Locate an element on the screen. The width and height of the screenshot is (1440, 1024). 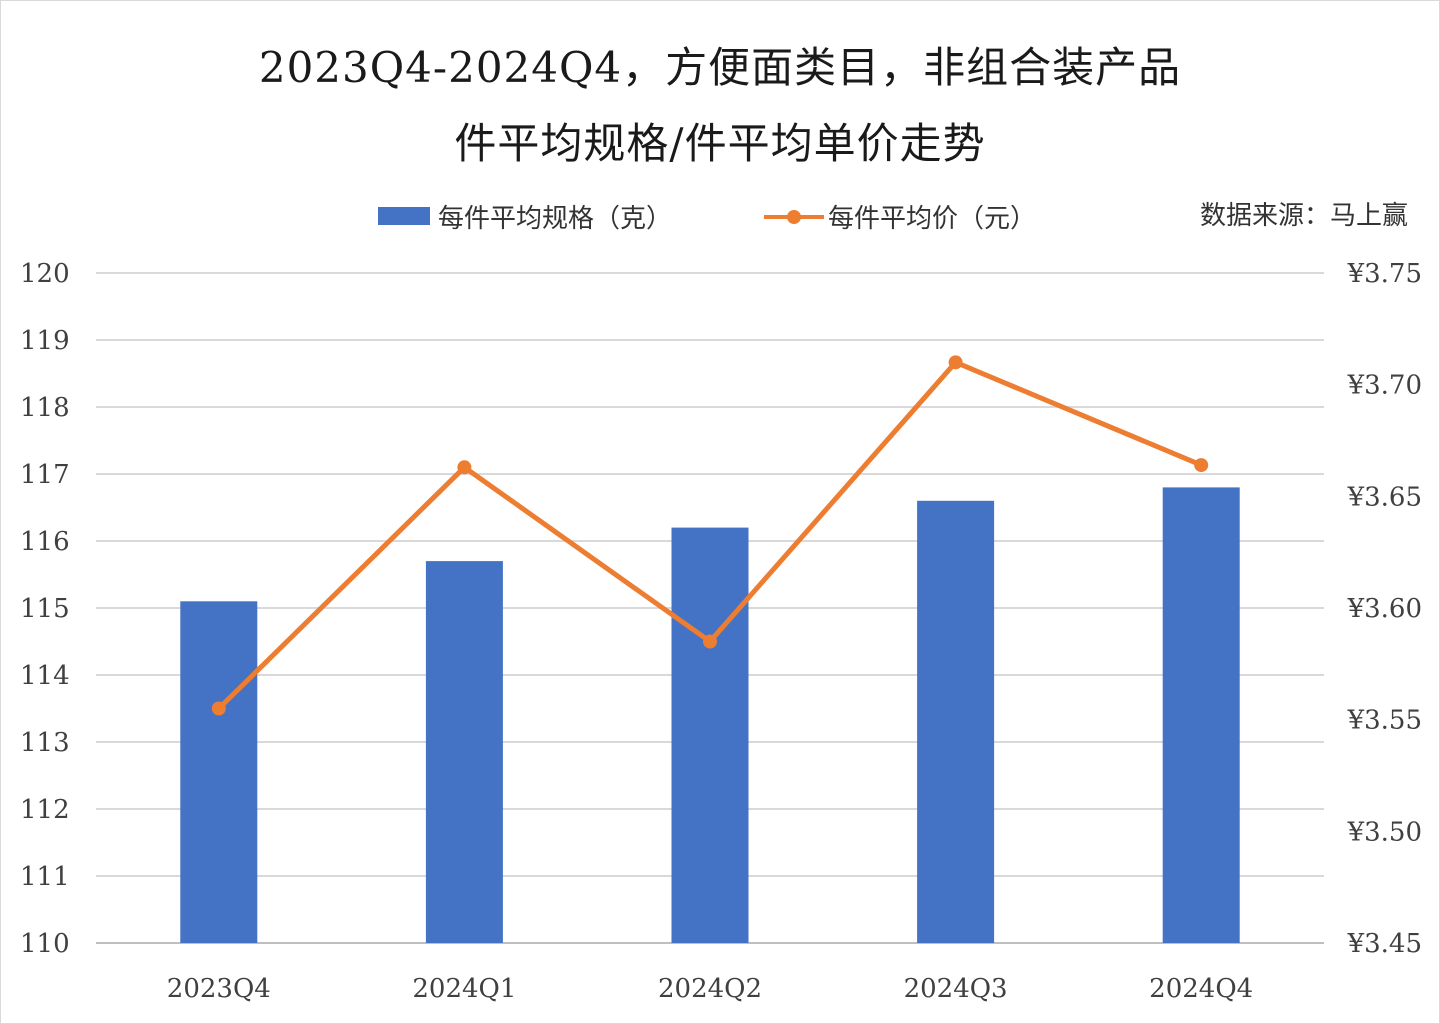
y-right-tick-label: ¥3.60 is located at coordinates (1384, 609).